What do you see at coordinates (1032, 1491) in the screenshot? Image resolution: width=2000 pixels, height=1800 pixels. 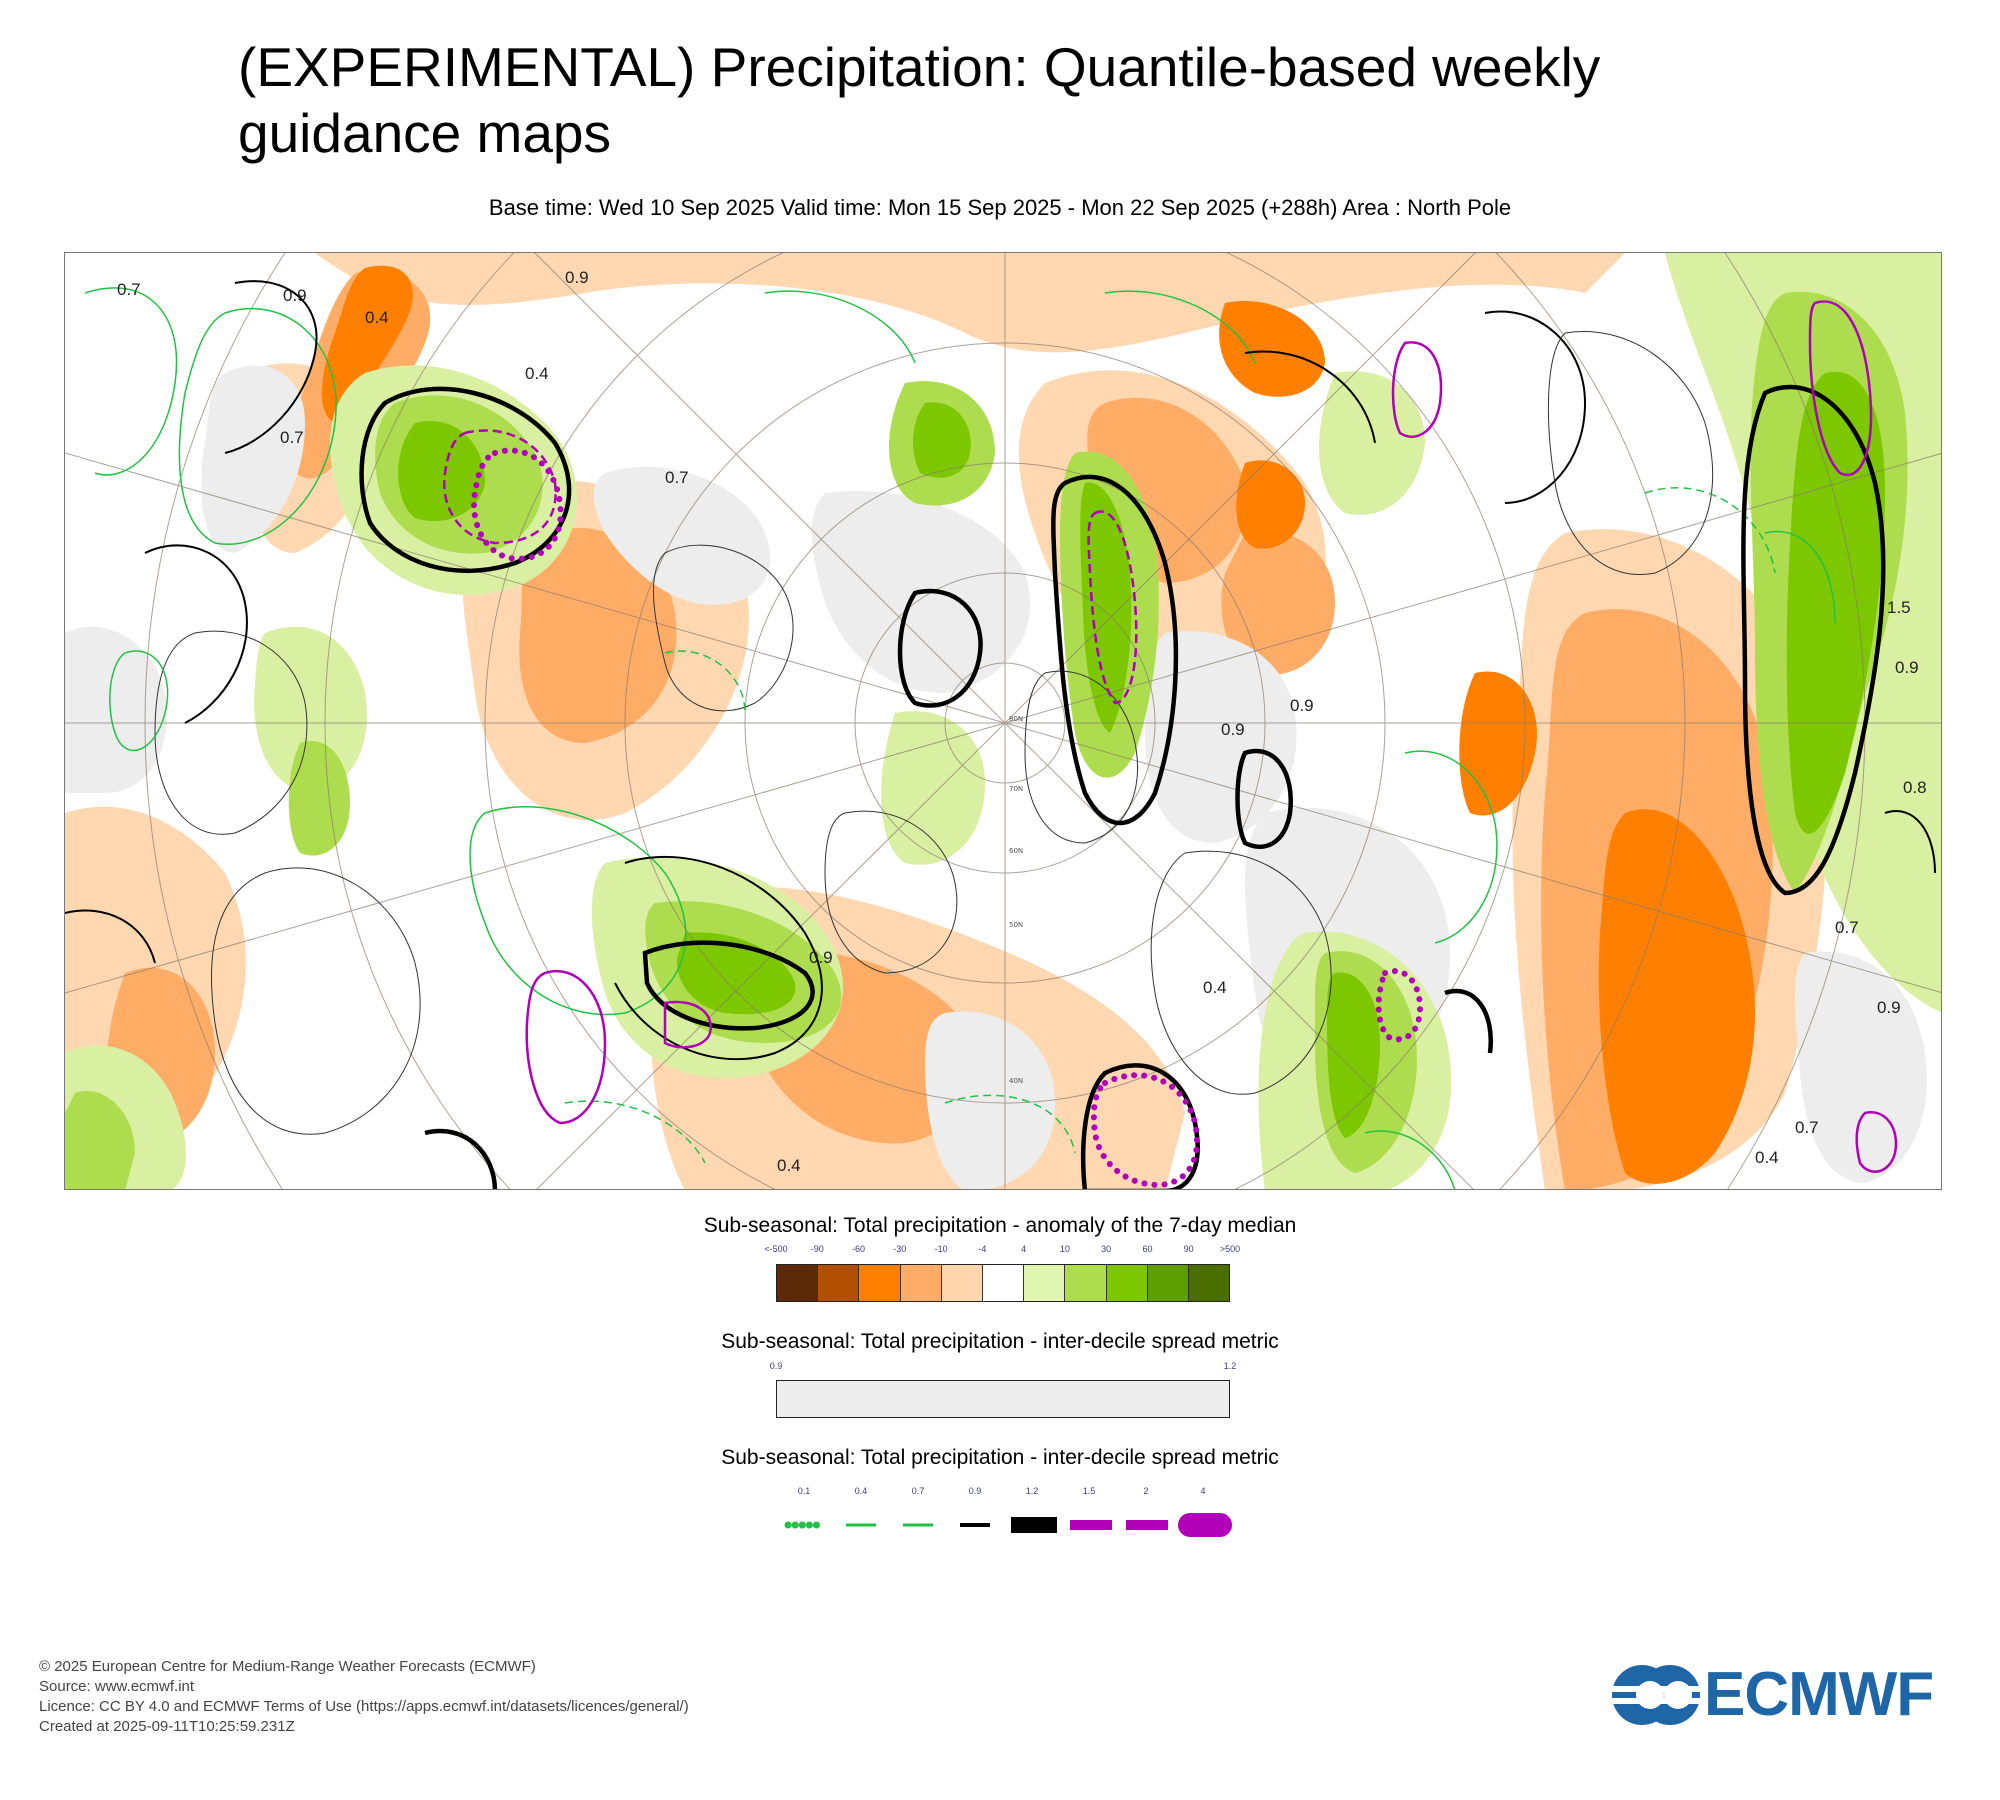 I see `contour-tick: 1.2` at bounding box center [1032, 1491].